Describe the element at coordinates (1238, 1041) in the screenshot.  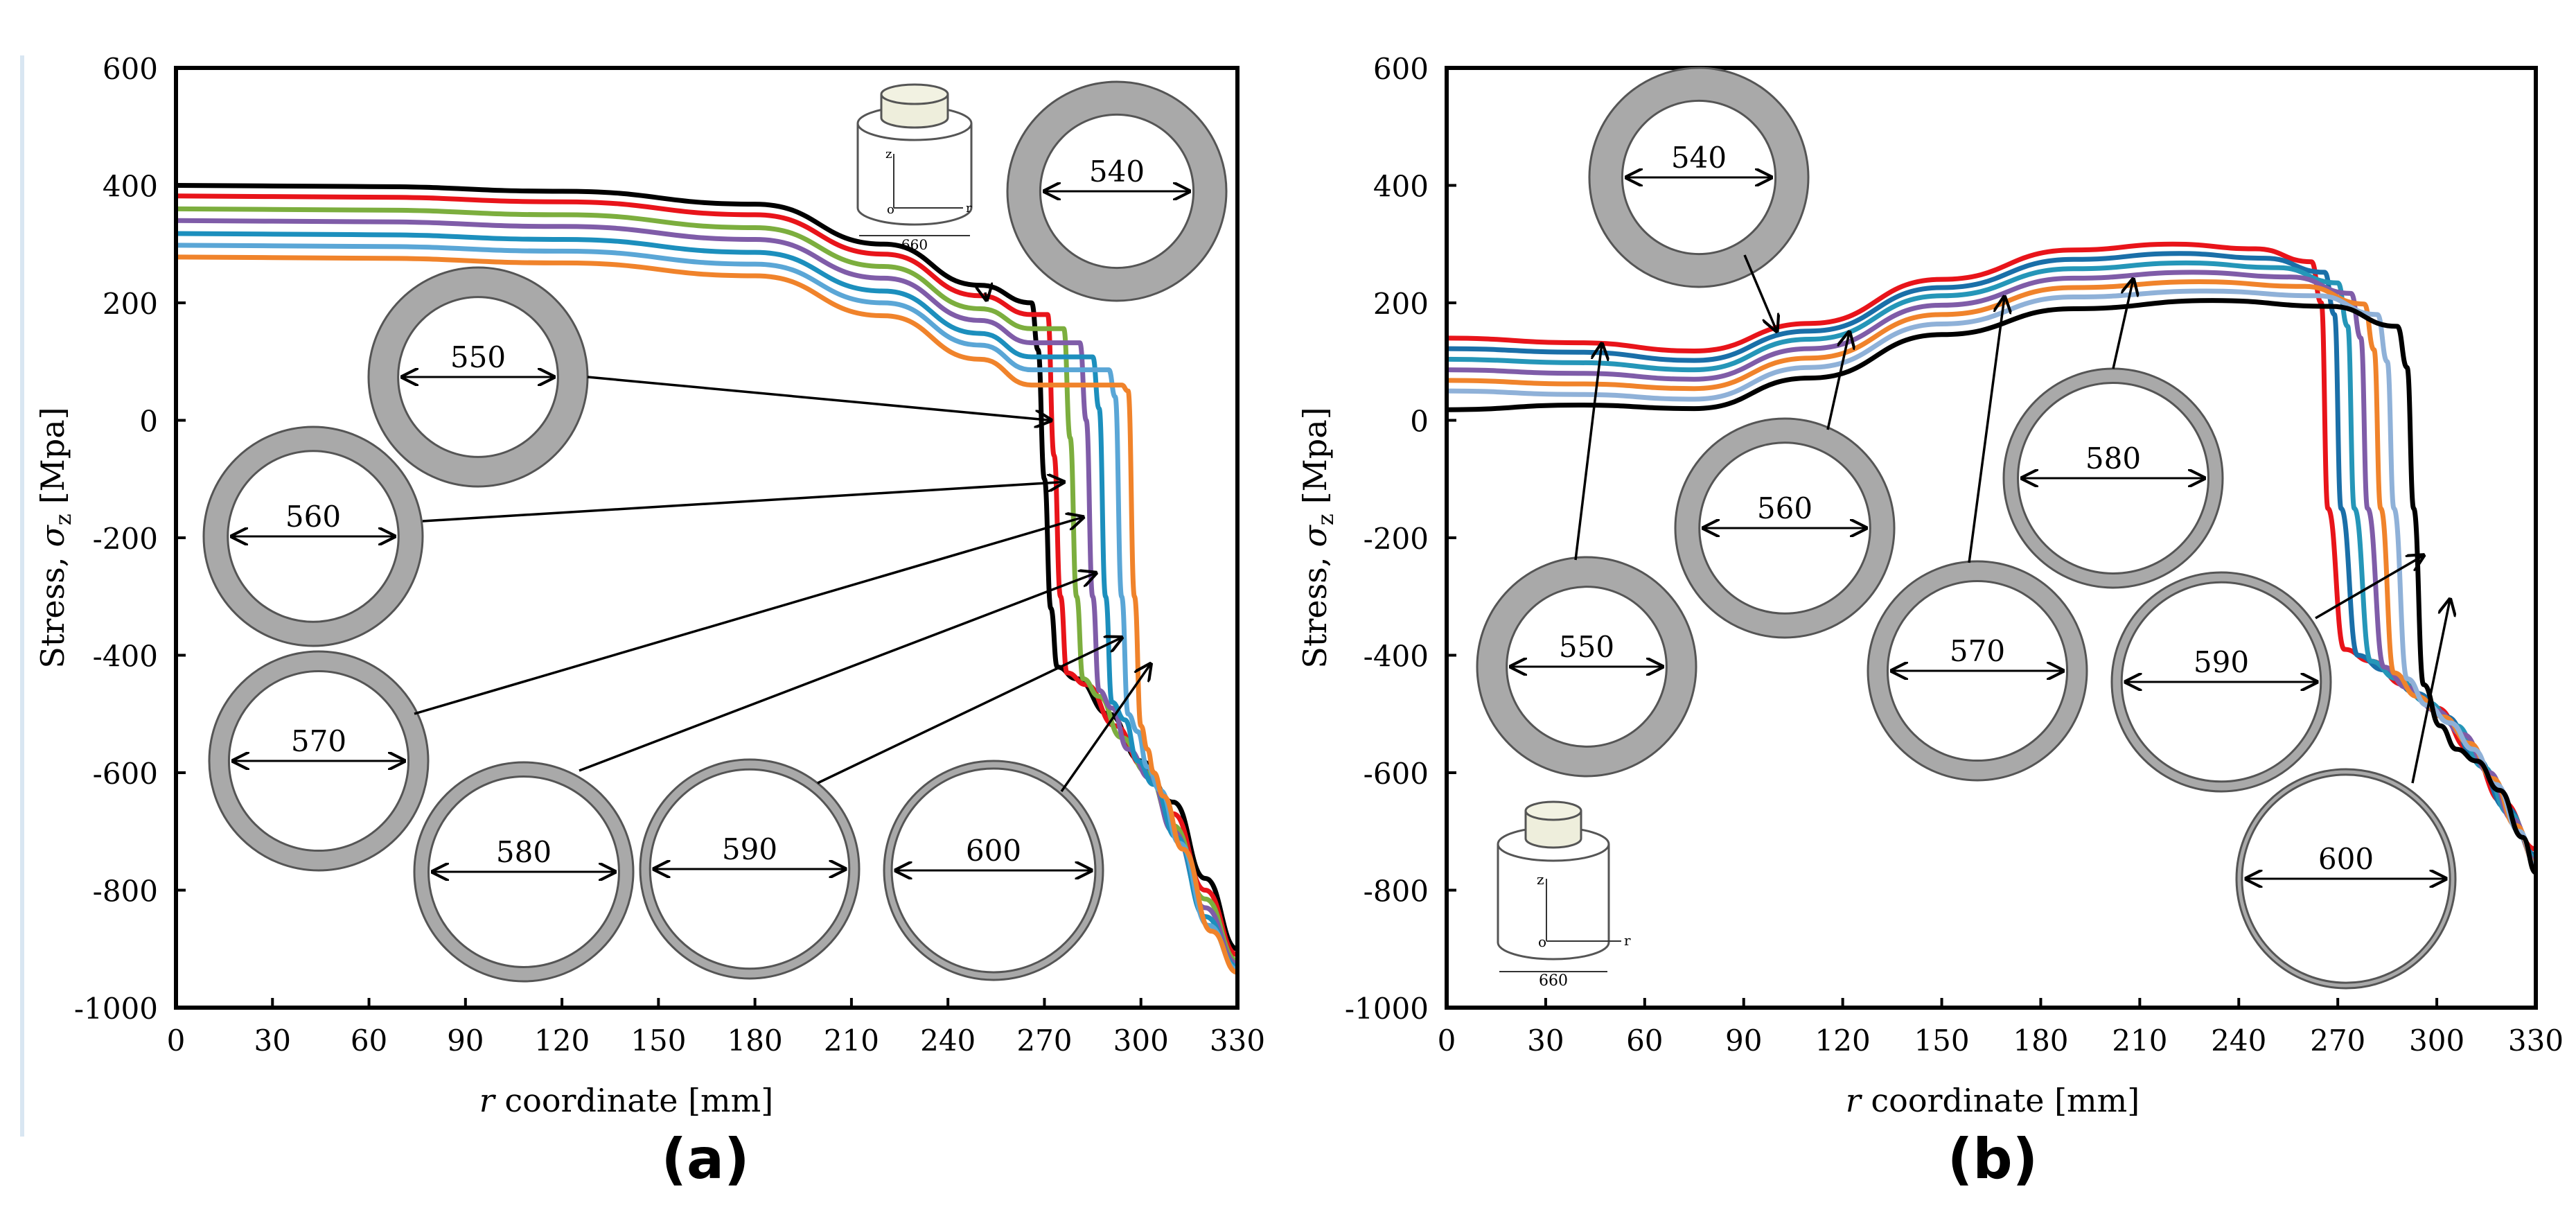
I see `x-tick-label: 330` at that location.